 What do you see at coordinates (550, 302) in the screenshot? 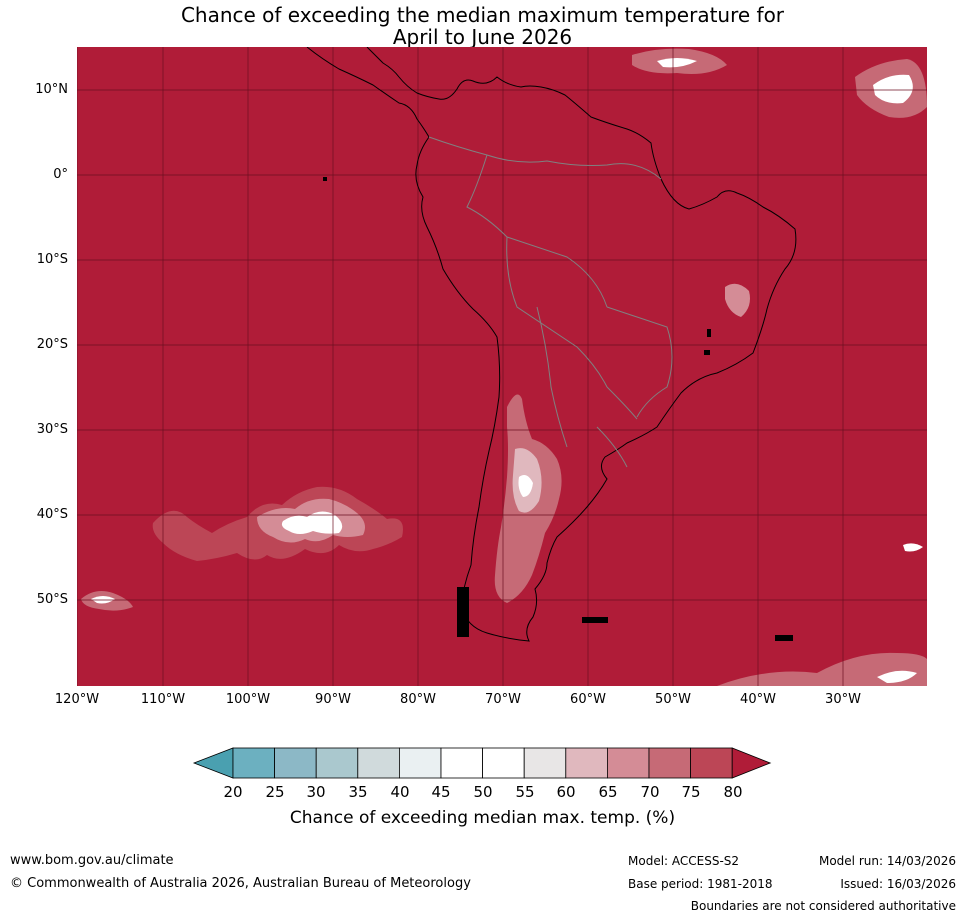
I see `country-borders` at bounding box center [550, 302].